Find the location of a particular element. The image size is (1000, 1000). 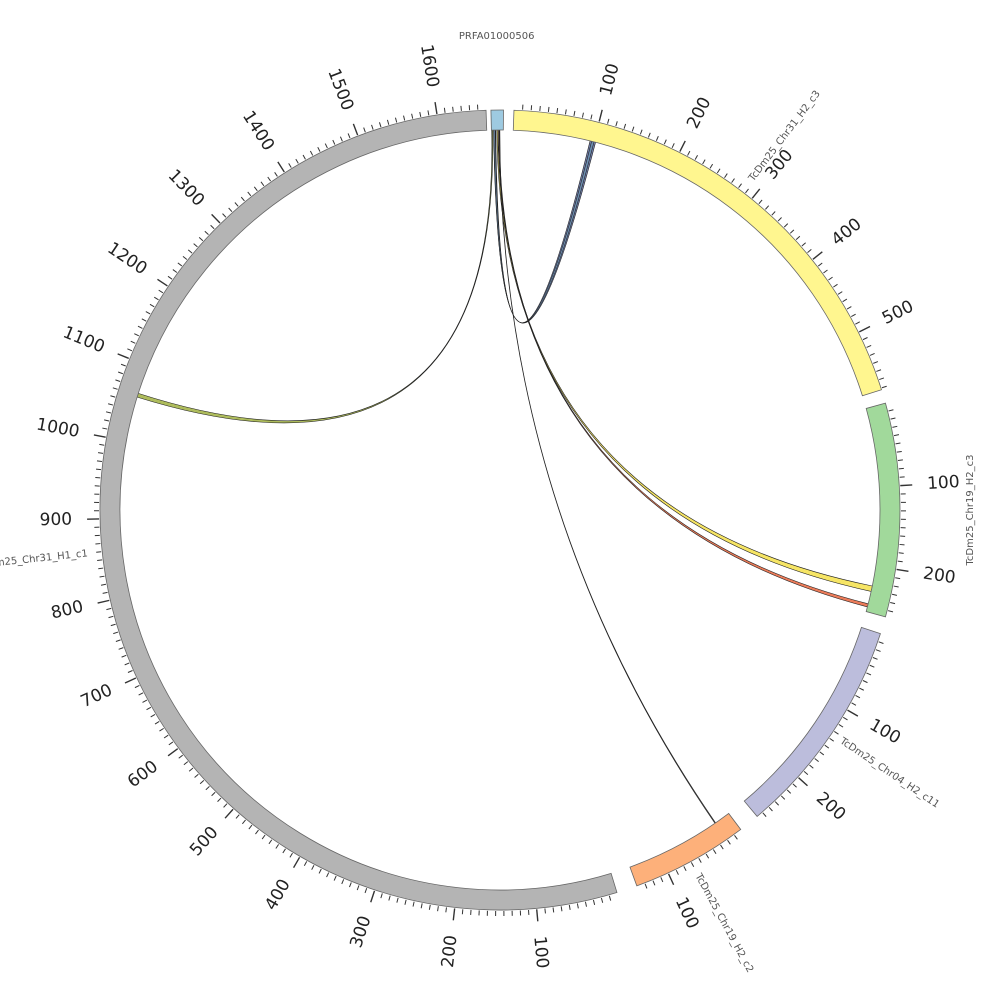

tick-label: 1300 is located at coordinates (186, 188).